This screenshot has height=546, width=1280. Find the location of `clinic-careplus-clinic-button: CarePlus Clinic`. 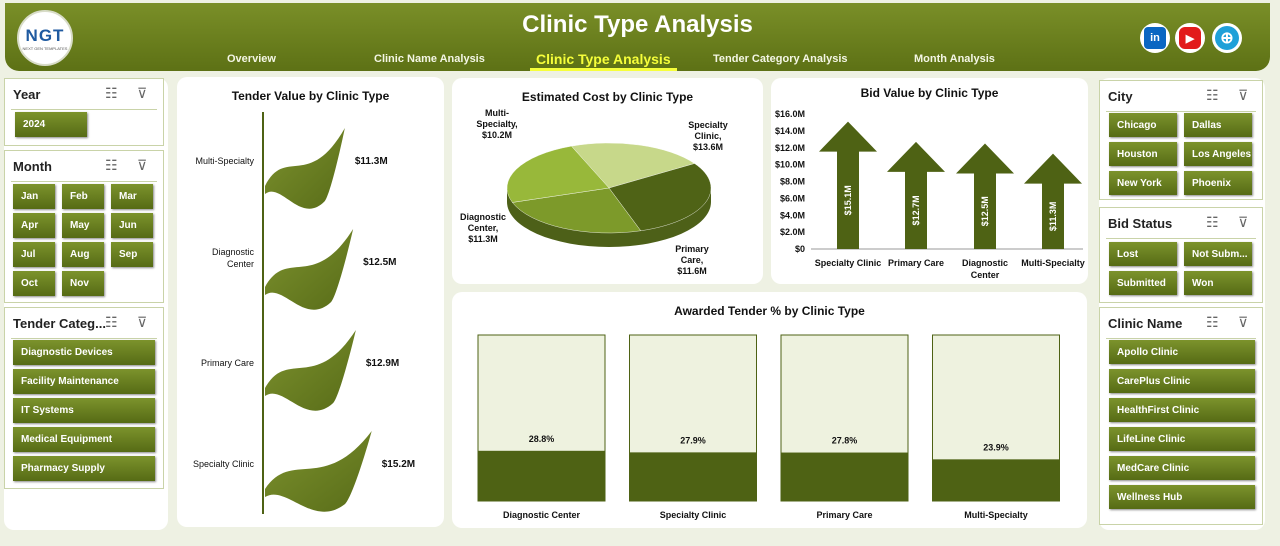

clinic-careplus-clinic-button: CarePlus Clinic is located at coordinates (1182, 381).